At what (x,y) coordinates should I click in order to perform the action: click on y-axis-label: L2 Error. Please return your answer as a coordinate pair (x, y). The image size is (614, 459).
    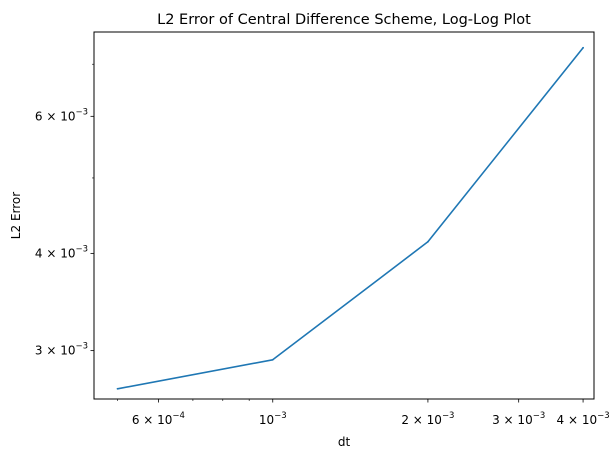
    Looking at the image, I should click on (16, 215).